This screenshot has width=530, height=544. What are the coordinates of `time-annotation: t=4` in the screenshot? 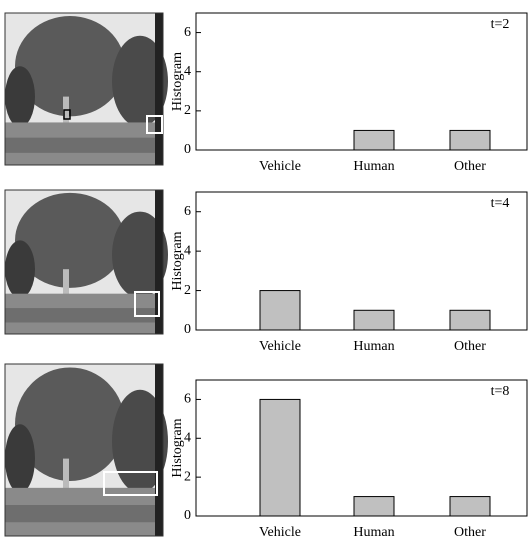 It's located at (500, 203).